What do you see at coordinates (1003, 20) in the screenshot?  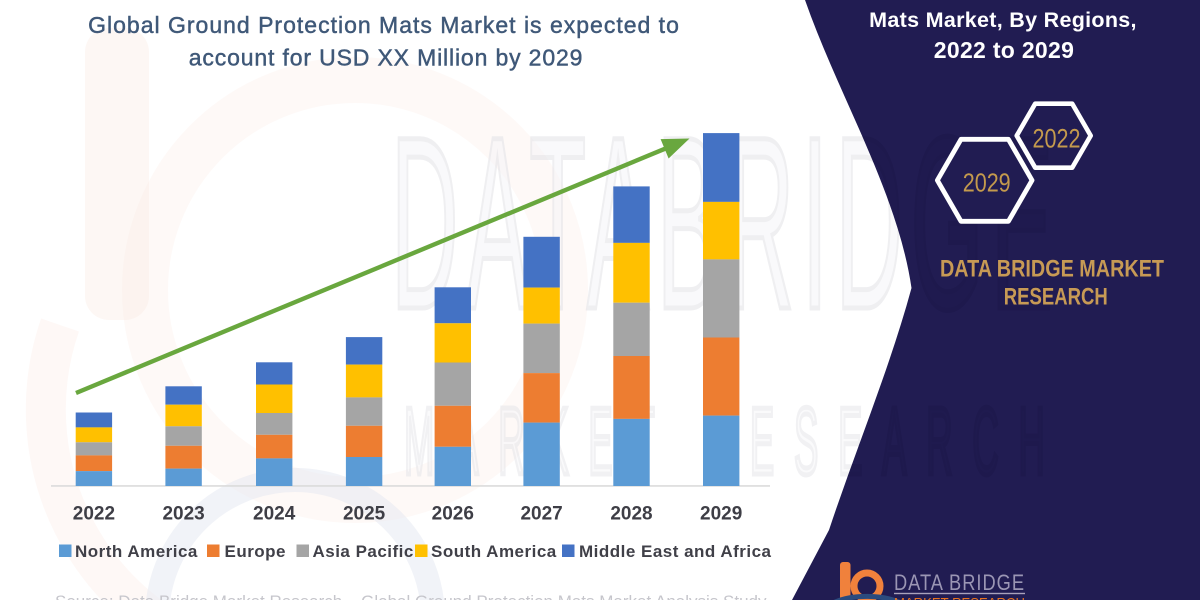 I see `svg-text: Mats Market, By Regions,` at bounding box center [1003, 20].